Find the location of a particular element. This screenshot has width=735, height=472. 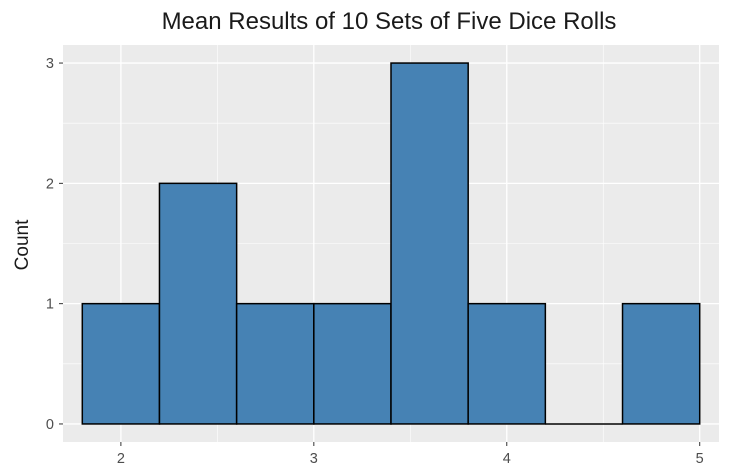

y-tick-label: 3 is located at coordinates (50, 64).